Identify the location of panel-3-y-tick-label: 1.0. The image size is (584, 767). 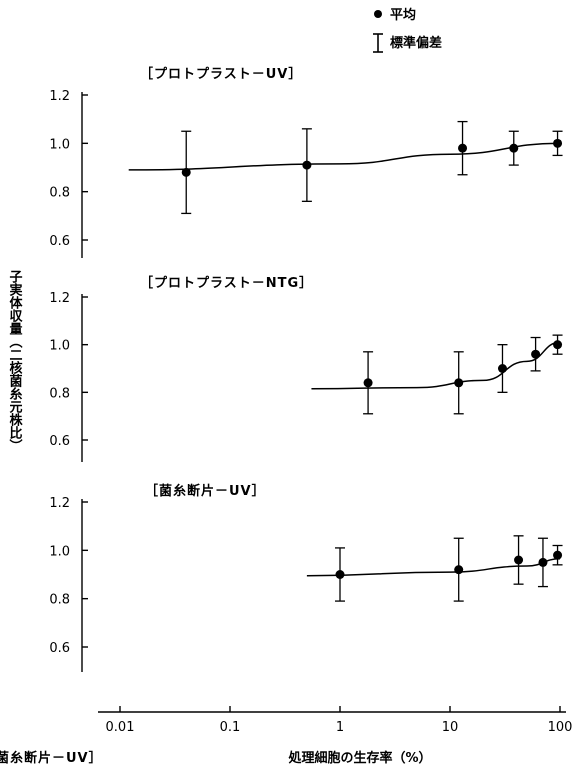
(59, 551).